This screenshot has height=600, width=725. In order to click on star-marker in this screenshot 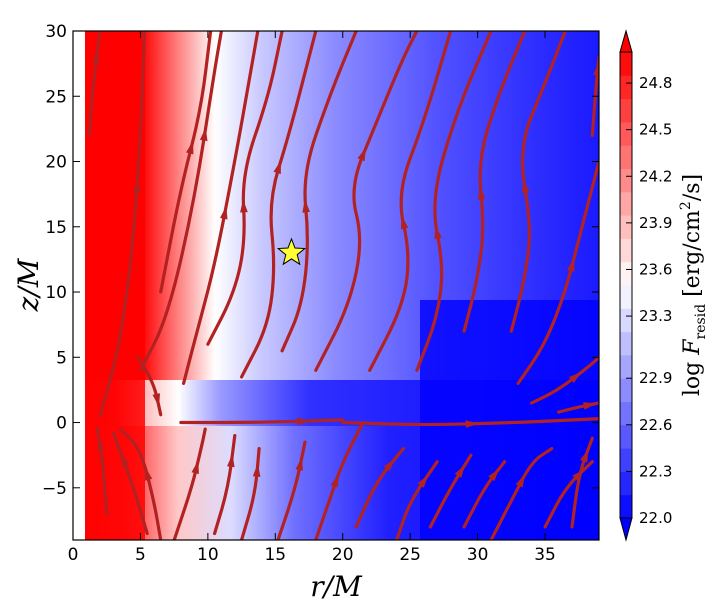, I will do `click(291, 251)`.